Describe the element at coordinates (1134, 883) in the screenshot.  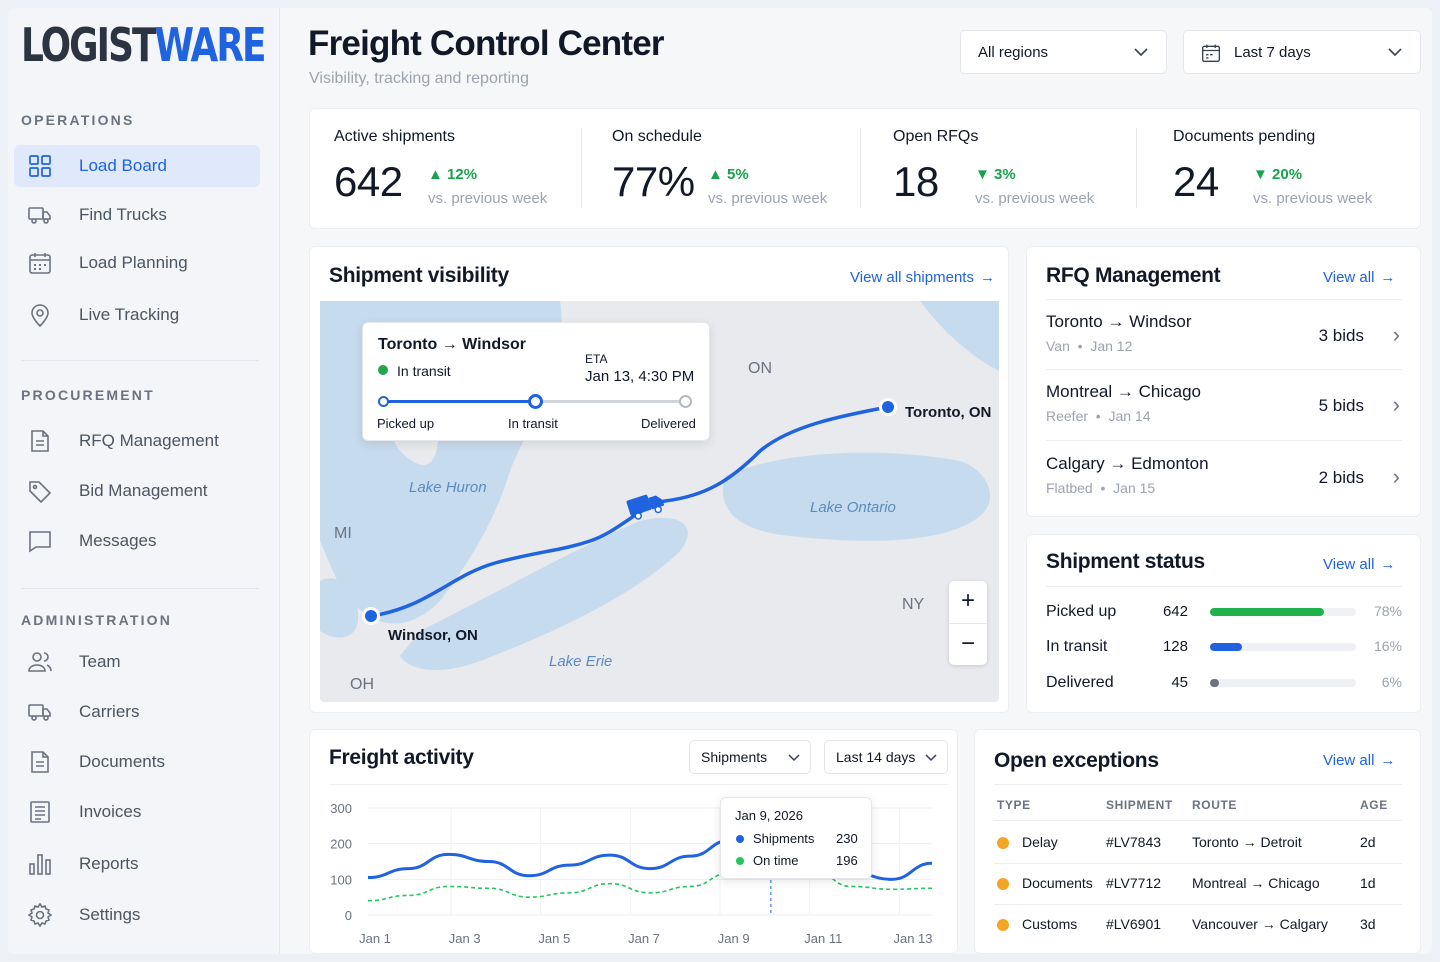
I see `exception-id: #LV7712` at that location.